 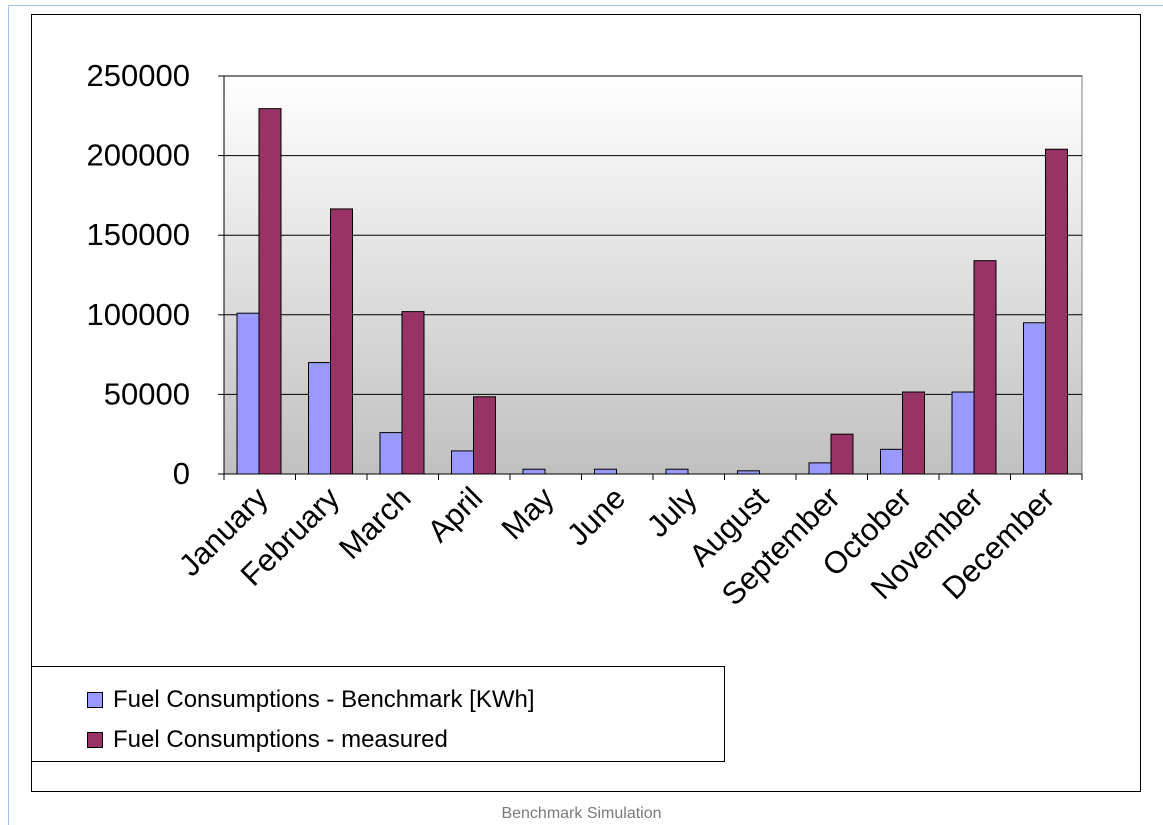 I want to click on x-tick-label: April, so click(x=455, y=514).